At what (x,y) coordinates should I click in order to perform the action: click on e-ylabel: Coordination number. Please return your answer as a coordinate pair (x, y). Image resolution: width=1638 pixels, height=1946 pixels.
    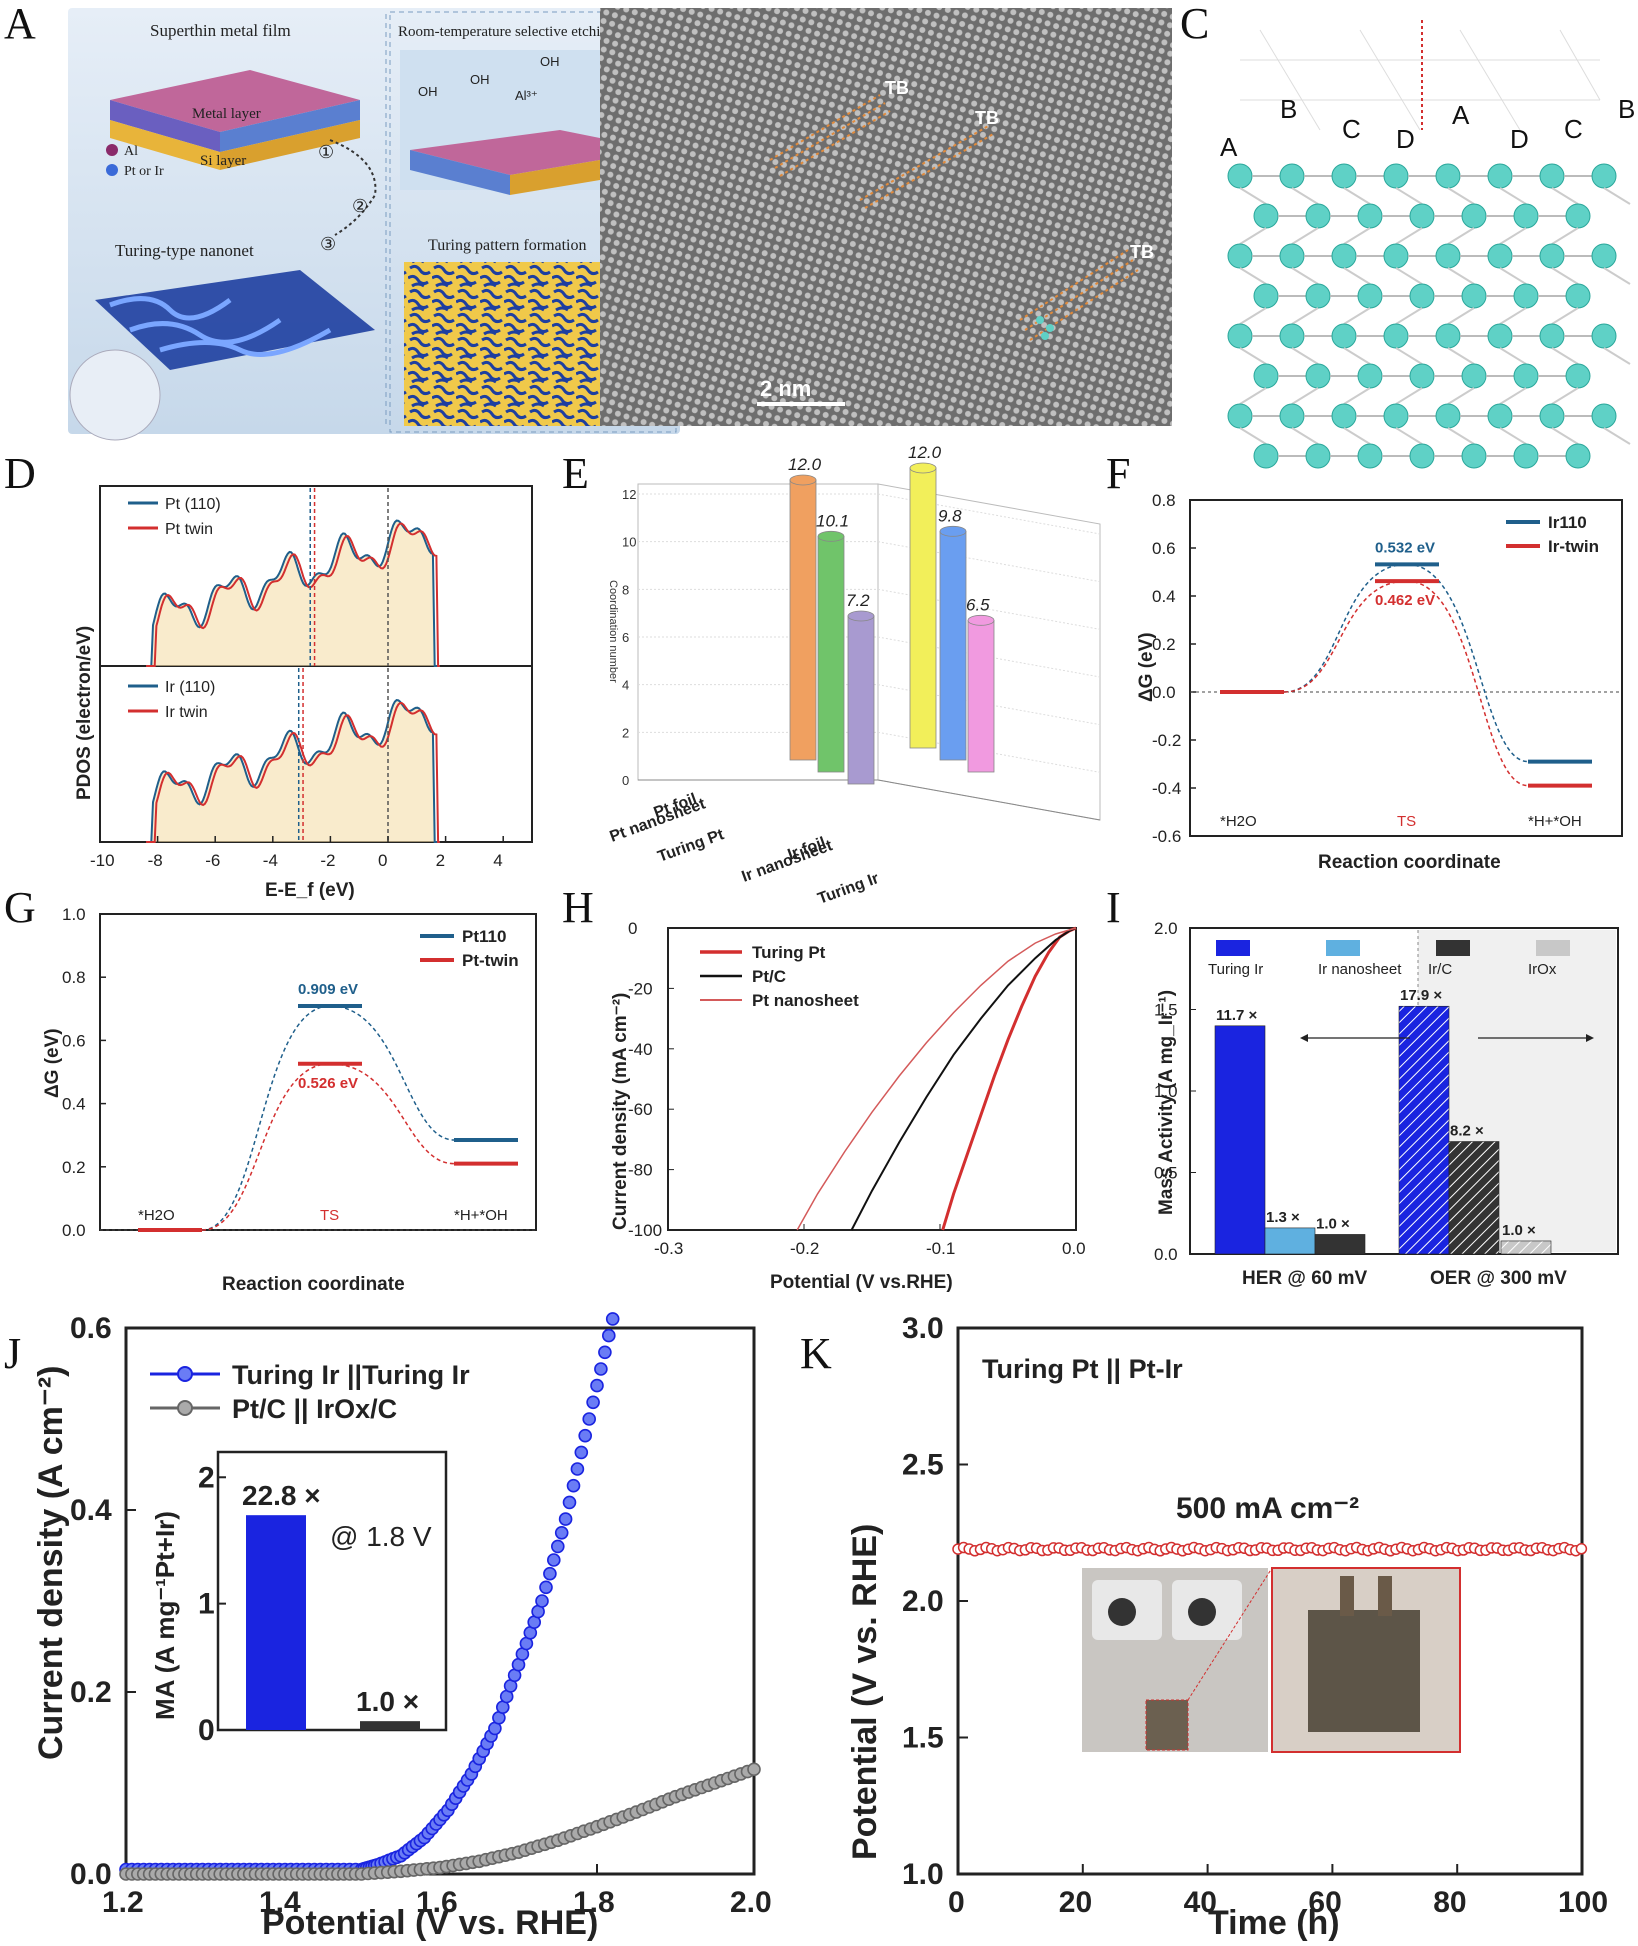
    Looking at the image, I should click on (613, 631).